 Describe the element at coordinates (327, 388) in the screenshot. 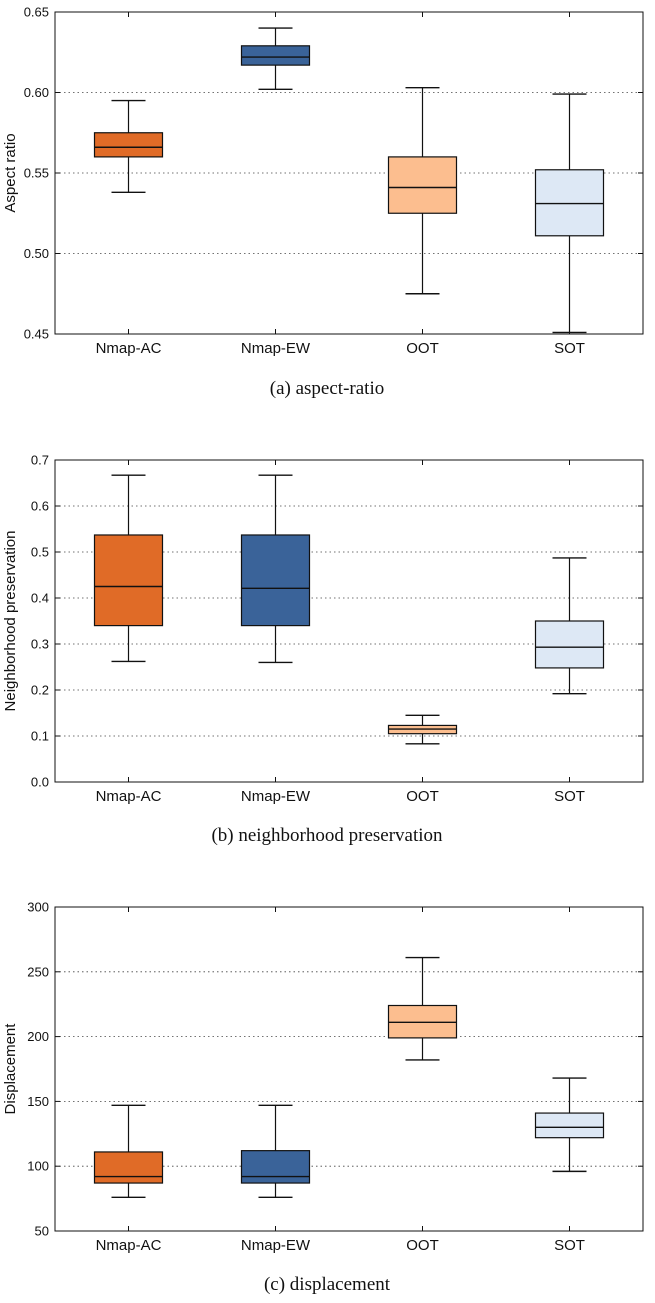

I see `panel-caption: (a) aspect-ratio` at that location.